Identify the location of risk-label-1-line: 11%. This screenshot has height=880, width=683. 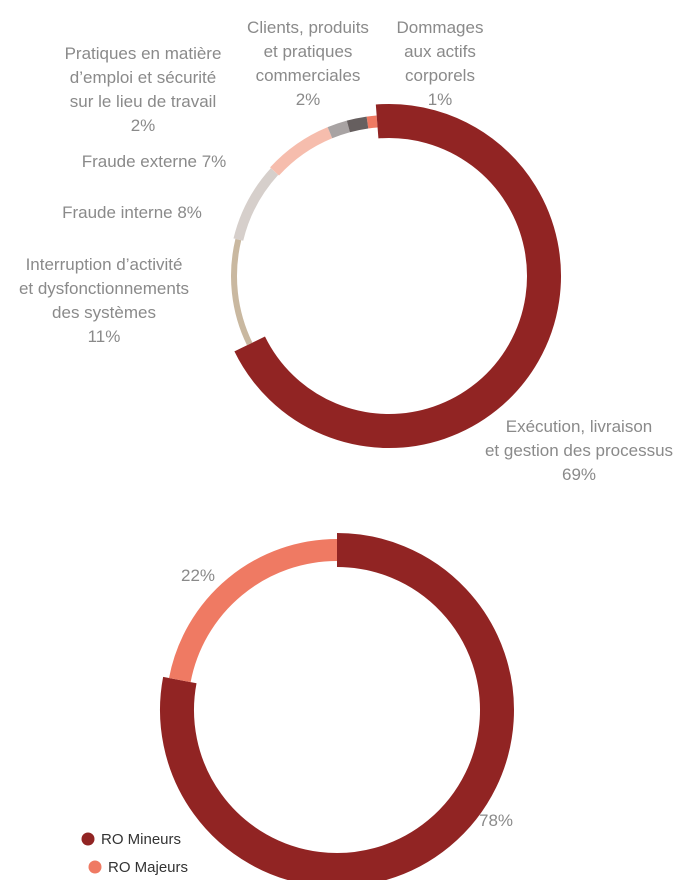
(104, 336).